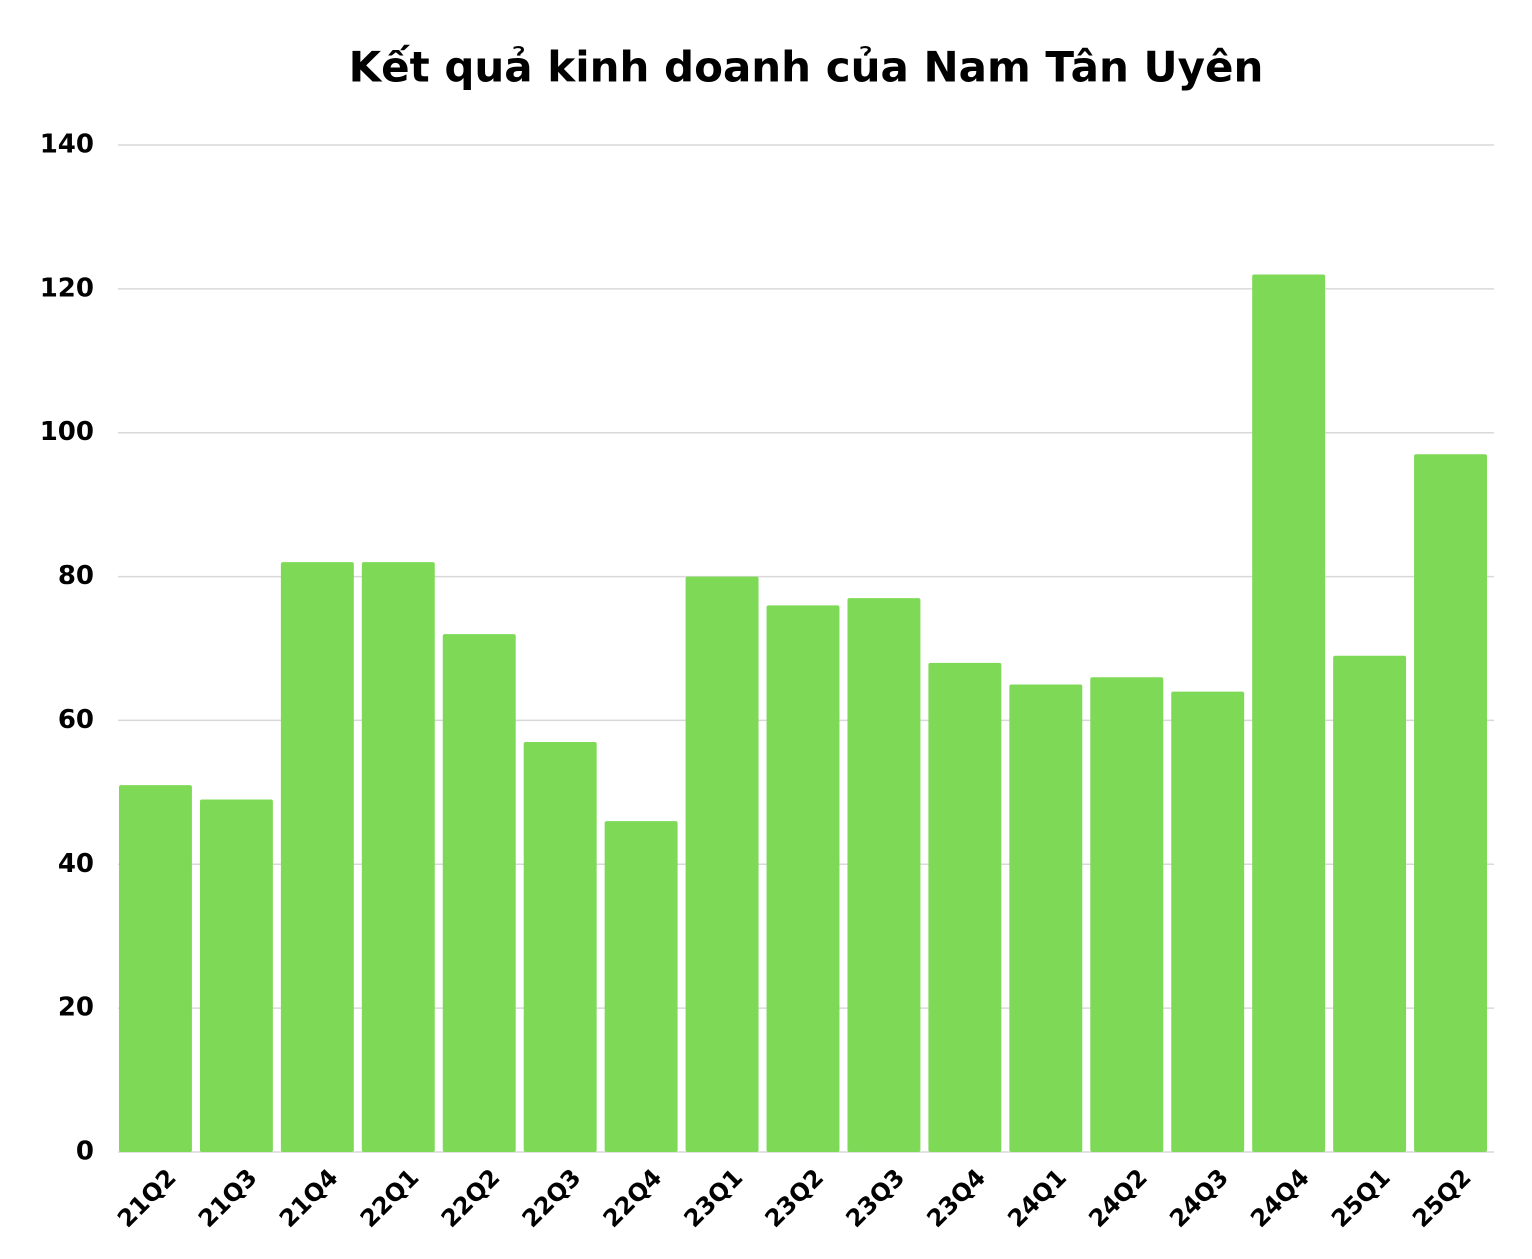  Describe the element at coordinates (76, 720) in the screenshot. I see `y-tick-label: 60` at that location.